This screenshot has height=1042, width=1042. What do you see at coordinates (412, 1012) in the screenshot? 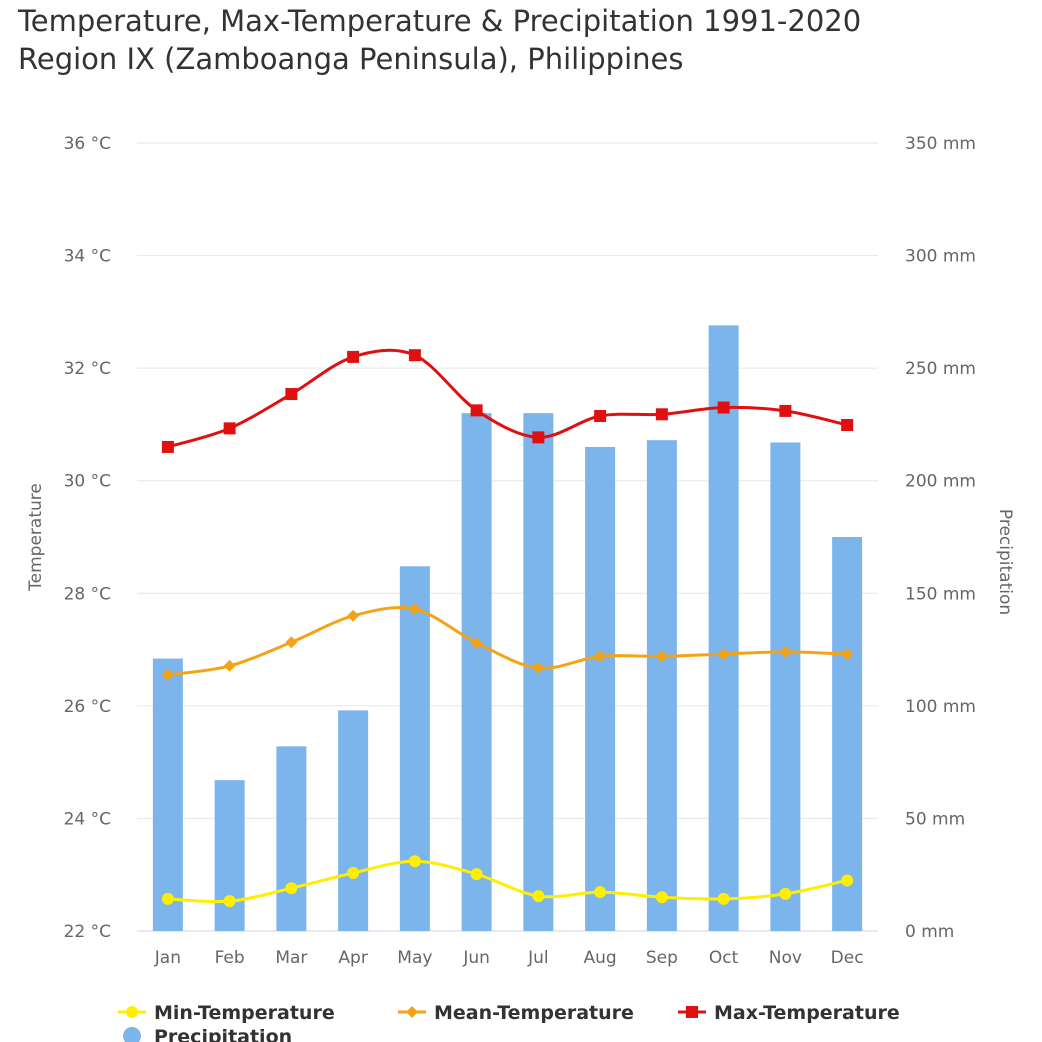
I see `legend-mean-temperature-marker-icon` at bounding box center [412, 1012].